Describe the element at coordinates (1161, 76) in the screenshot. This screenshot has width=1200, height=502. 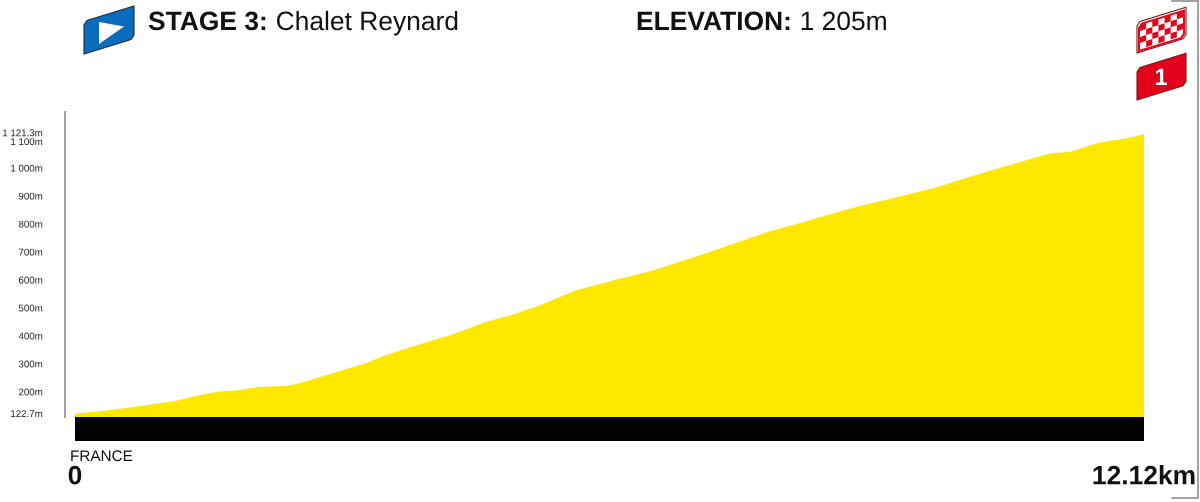
I see `text: 1` at that location.